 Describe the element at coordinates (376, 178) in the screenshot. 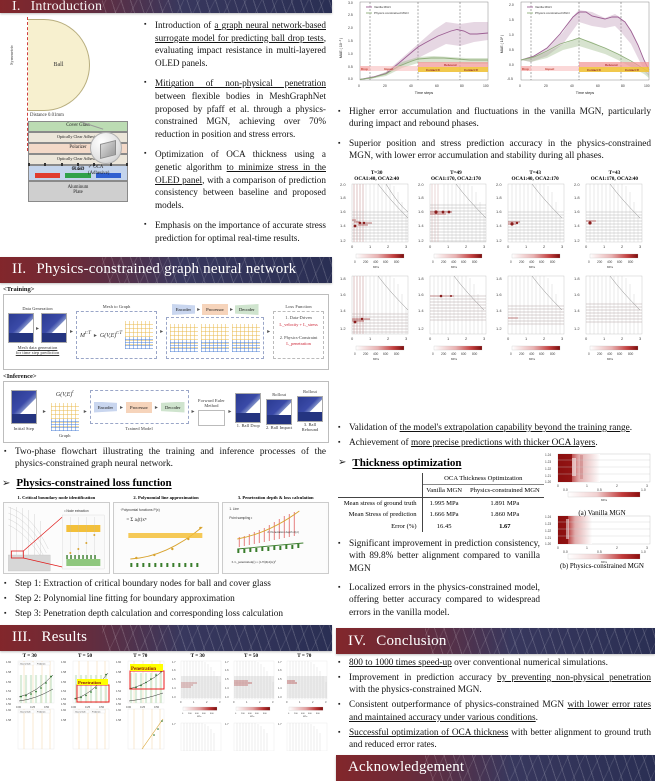

I see `extrap-oca-1: OCA1:40, OCA2:40` at that location.